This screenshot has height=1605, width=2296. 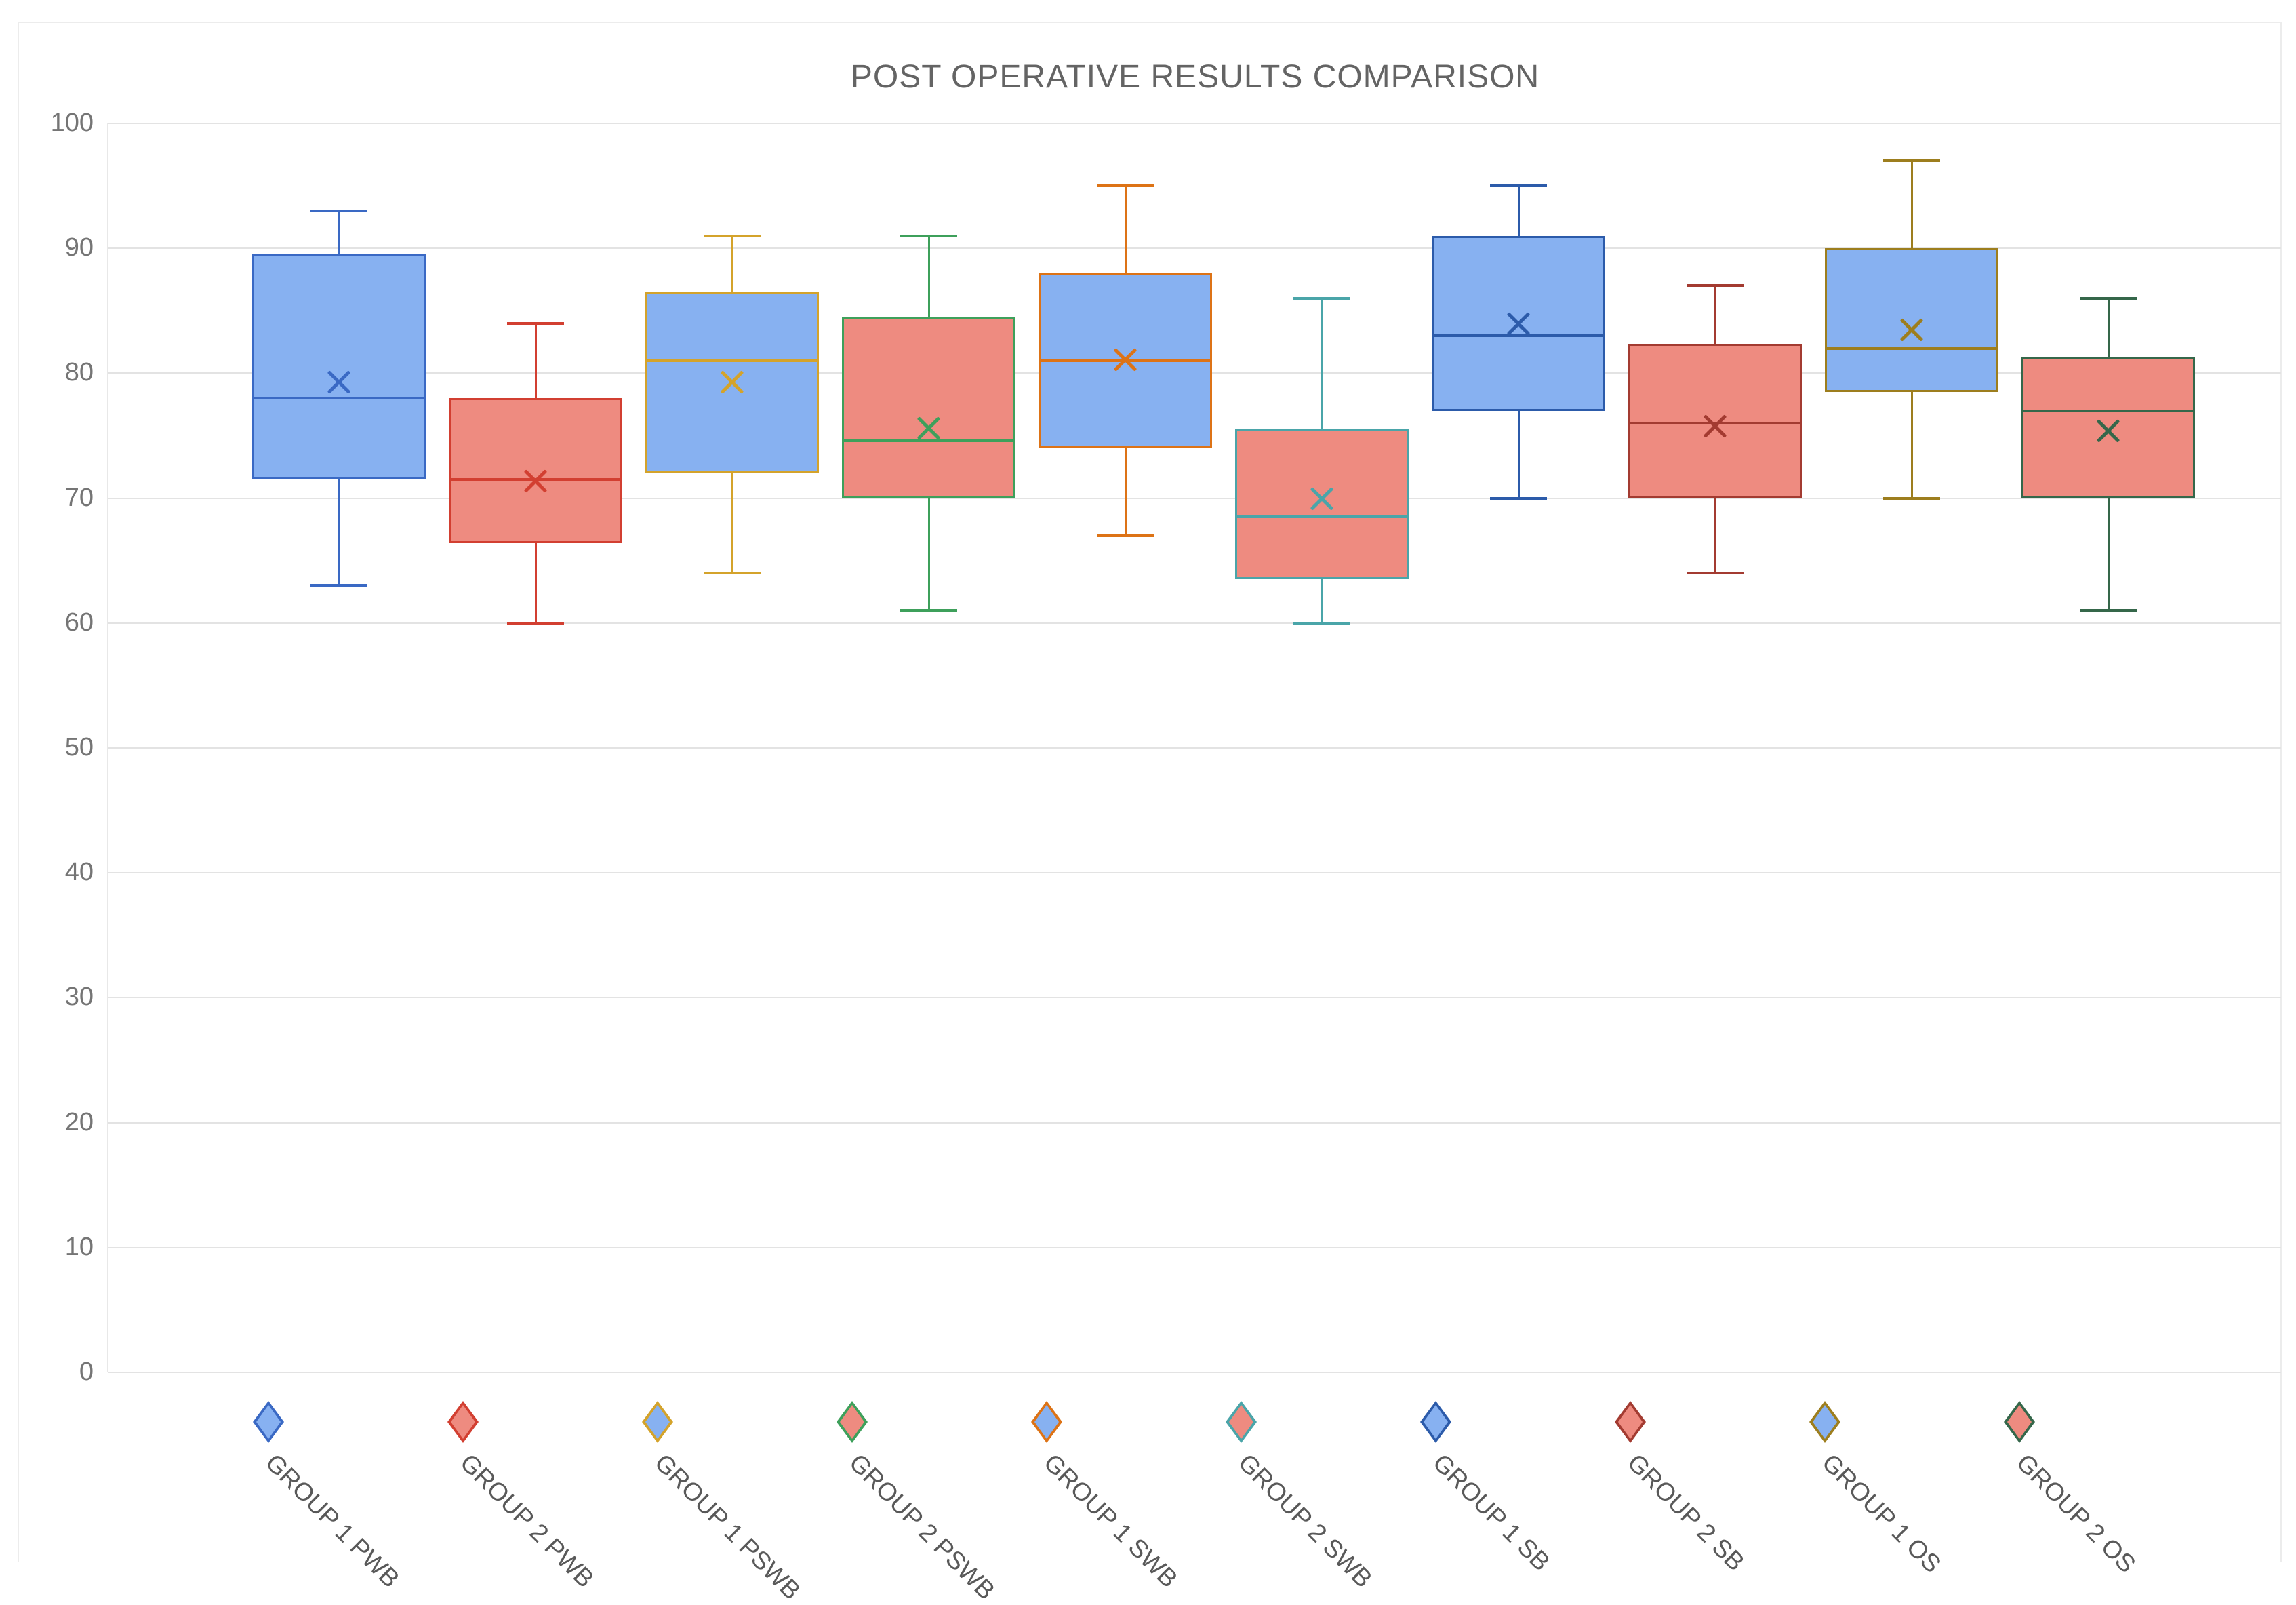 I want to click on y-tick-label-20: 20, so click(x=79, y=1121).